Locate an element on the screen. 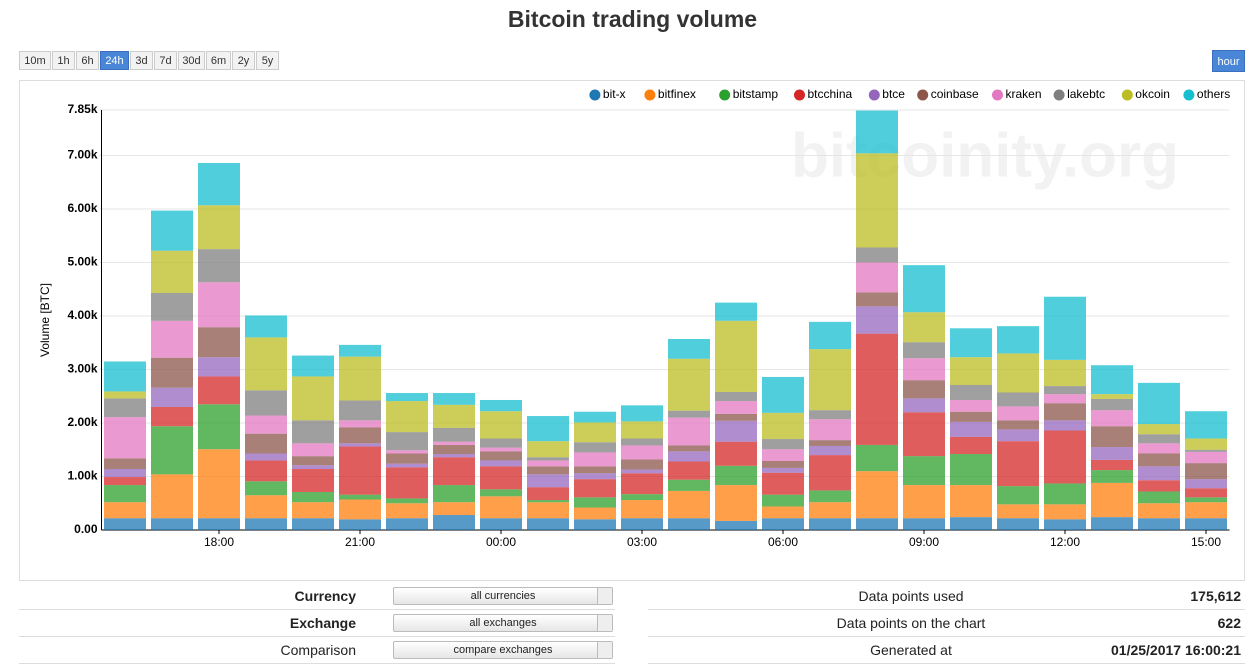 Image resolution: width=1255 pixels, height=664 pixels. range-button: 10m is located at coordinates (35, 60).